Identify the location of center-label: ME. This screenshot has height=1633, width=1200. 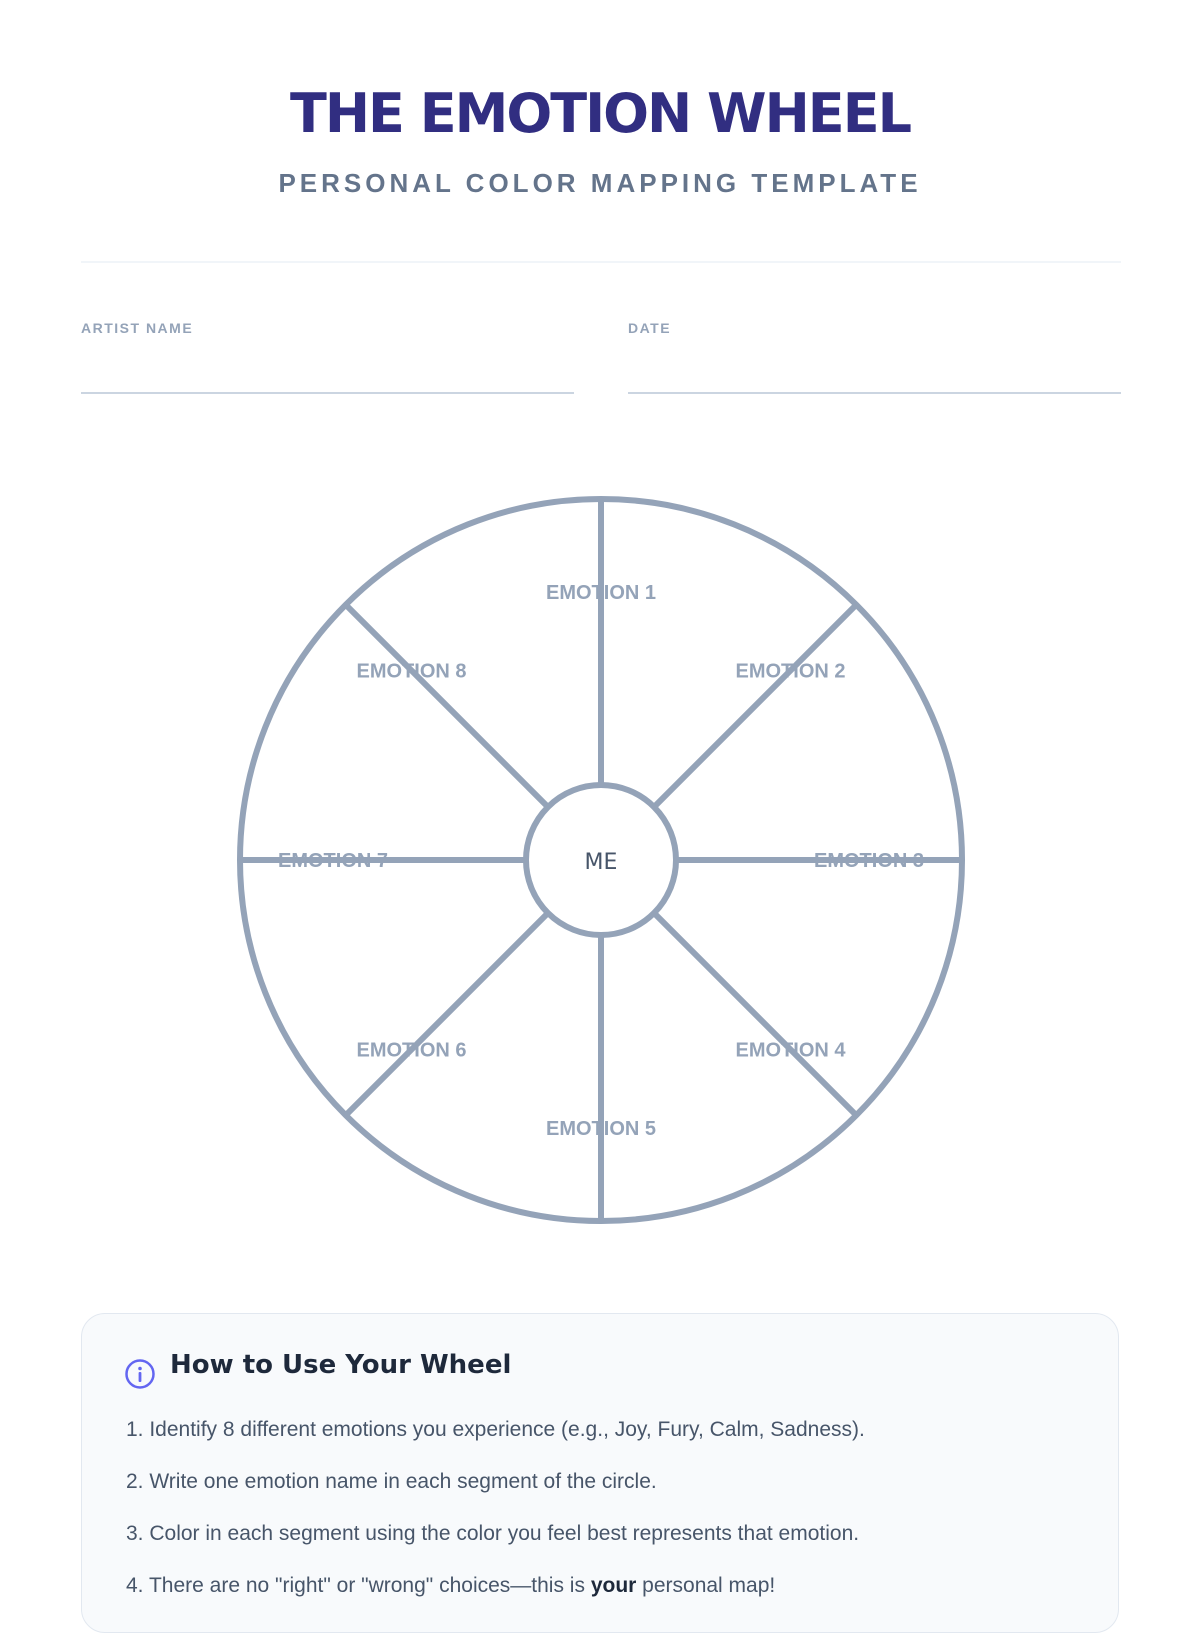
(601, 862).